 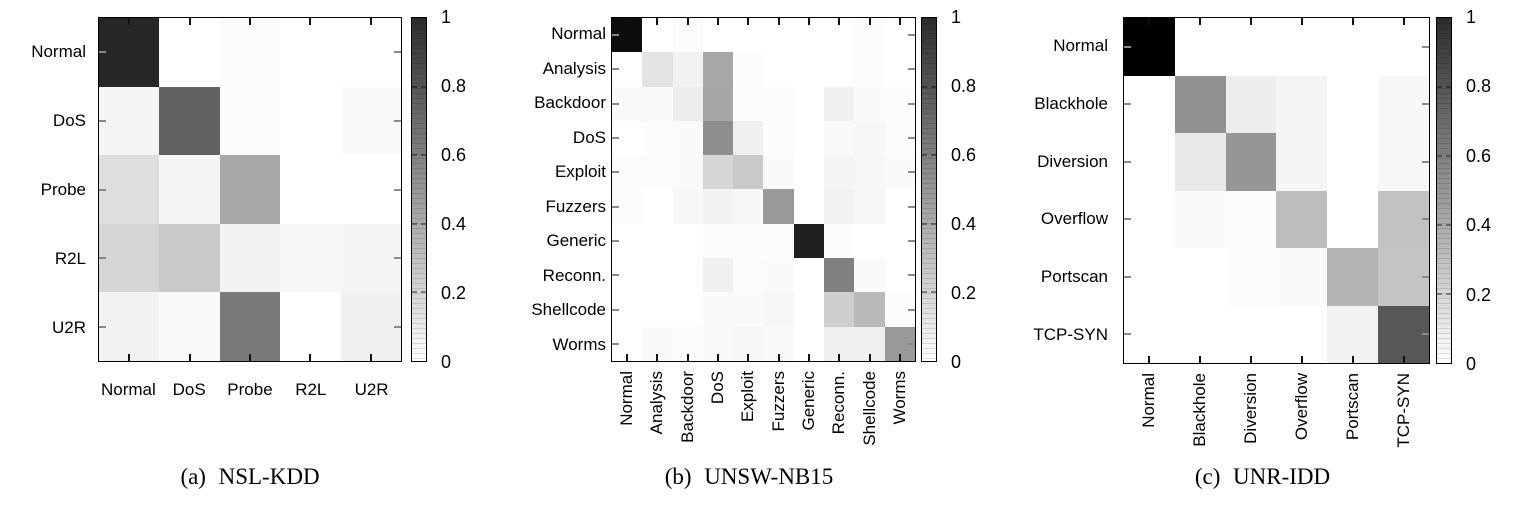 What do you see at coordinates (1149, 219) in the screenshot?
I see `heatmap-cell-Overflow-Normal` at bounding box center [1149, 219].